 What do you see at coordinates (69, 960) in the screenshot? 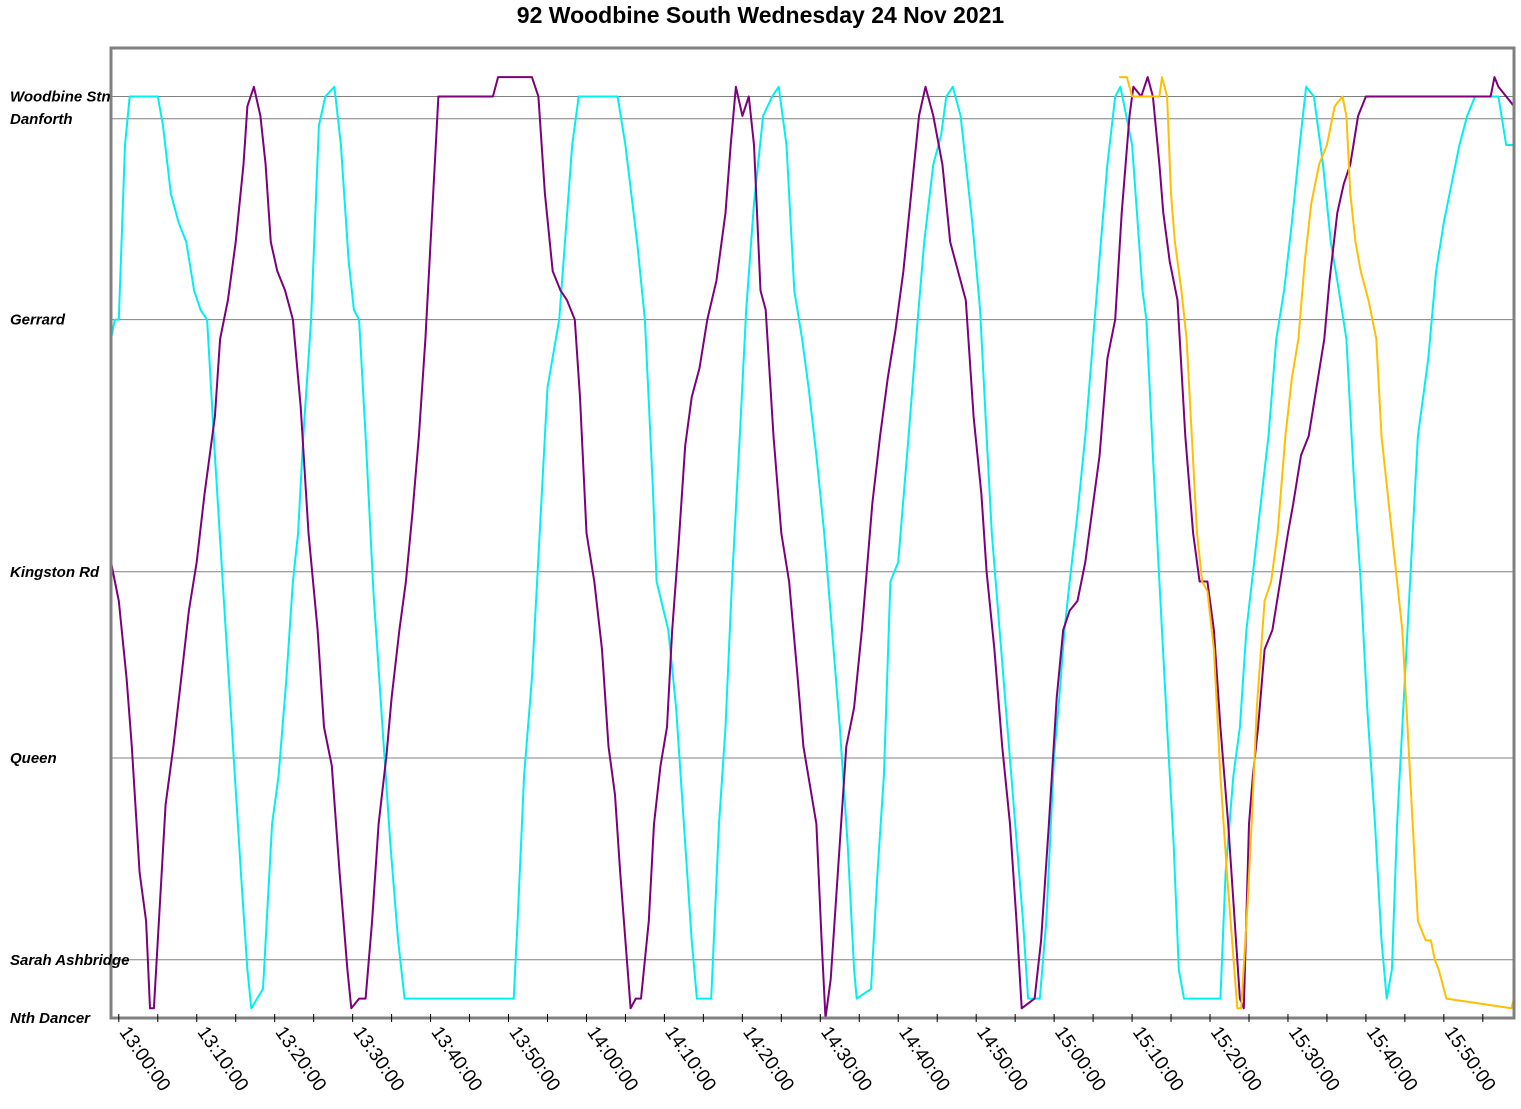
I see `stop-label: Sarah Ashbridge` at bounding box center [69, 960].